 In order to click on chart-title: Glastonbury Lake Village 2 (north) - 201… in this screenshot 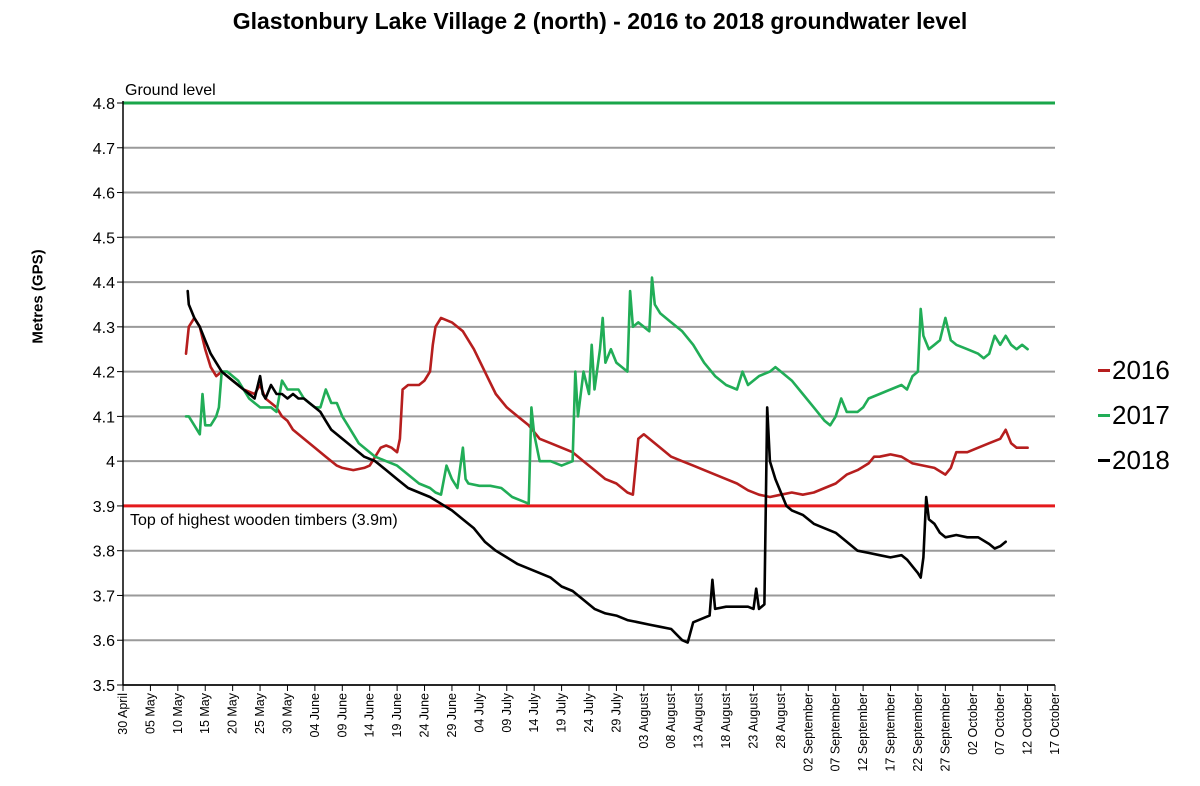, I will do `click(600, 21)`.